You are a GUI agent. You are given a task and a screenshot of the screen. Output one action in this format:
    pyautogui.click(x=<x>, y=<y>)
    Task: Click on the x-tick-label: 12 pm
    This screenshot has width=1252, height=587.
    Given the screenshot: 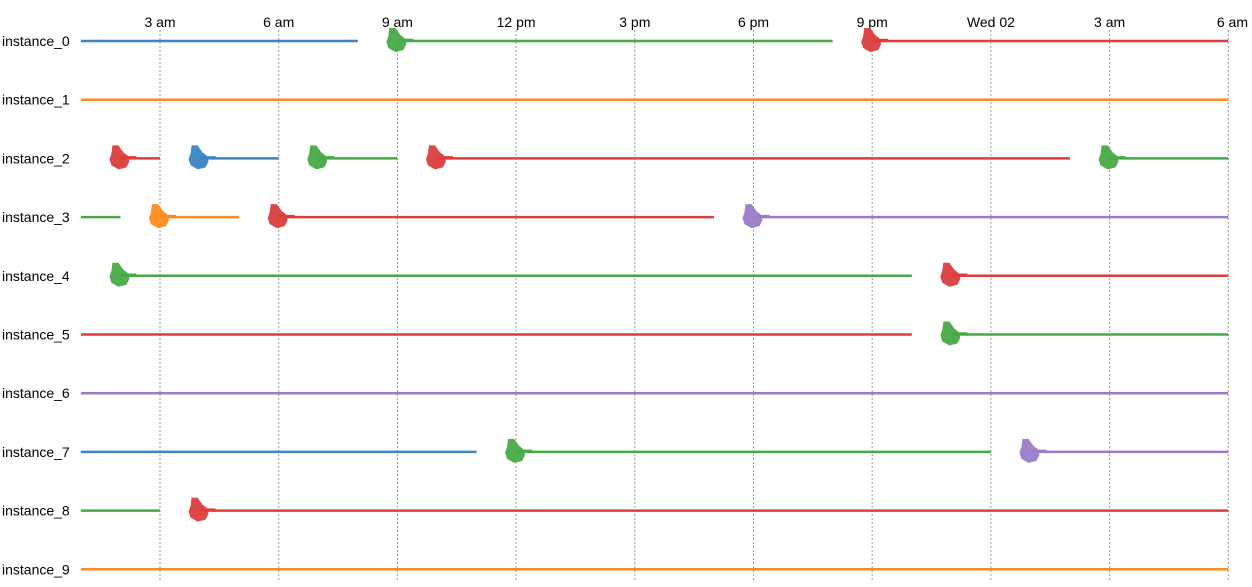 What is the action you would take?
    pyautogui.click(x=516, y=22)
    